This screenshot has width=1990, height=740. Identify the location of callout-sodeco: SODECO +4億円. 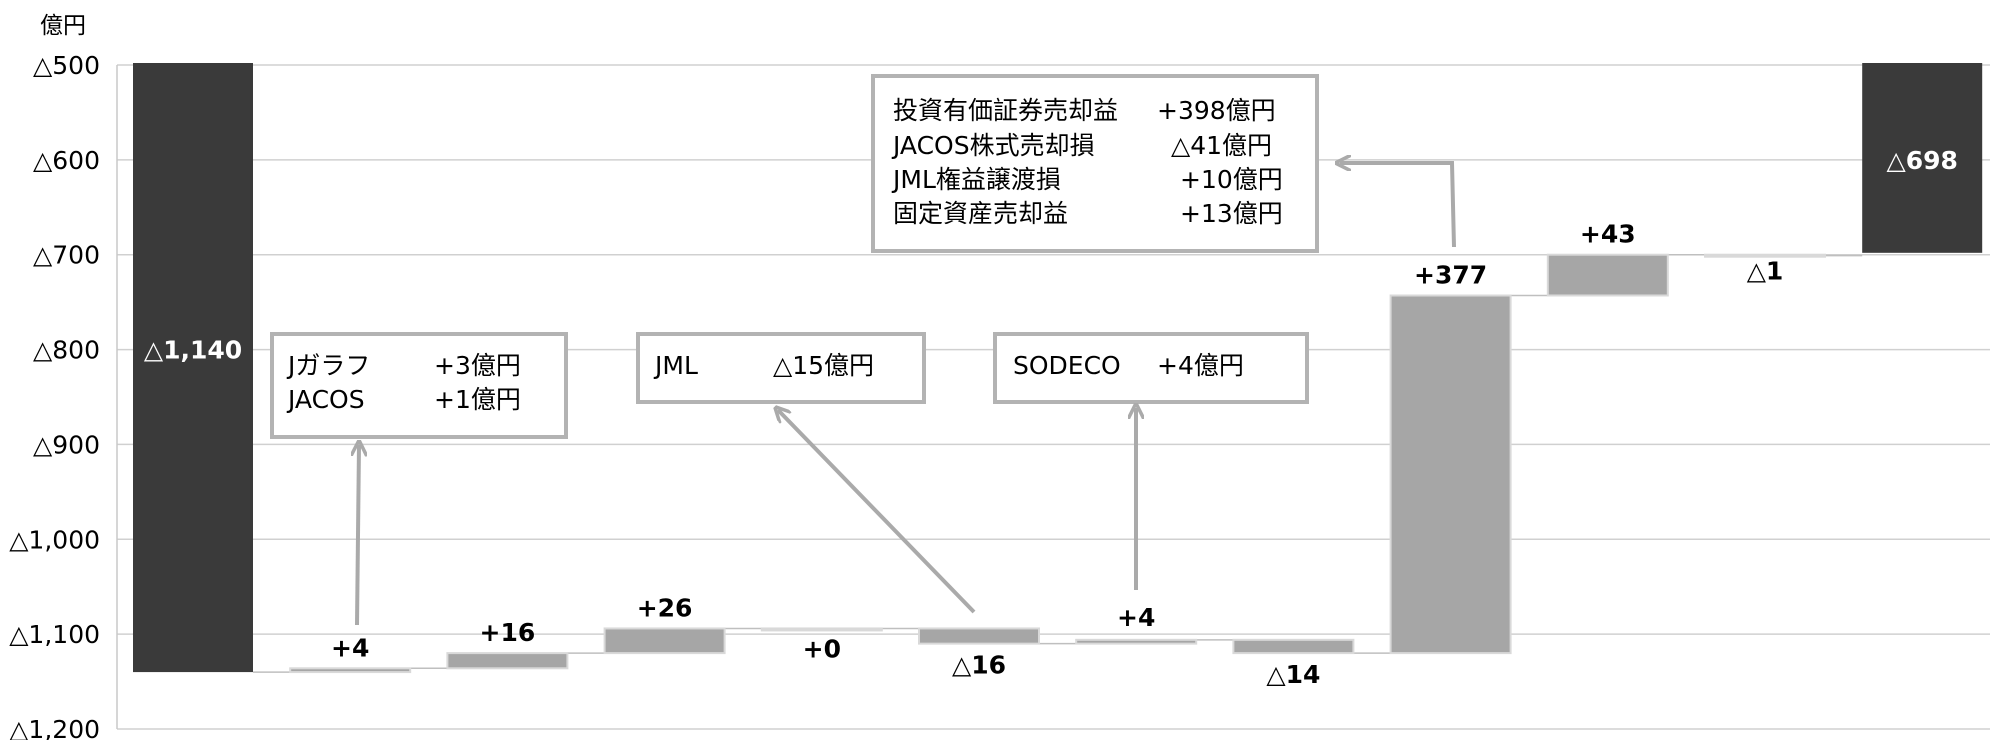
(1151, 368).